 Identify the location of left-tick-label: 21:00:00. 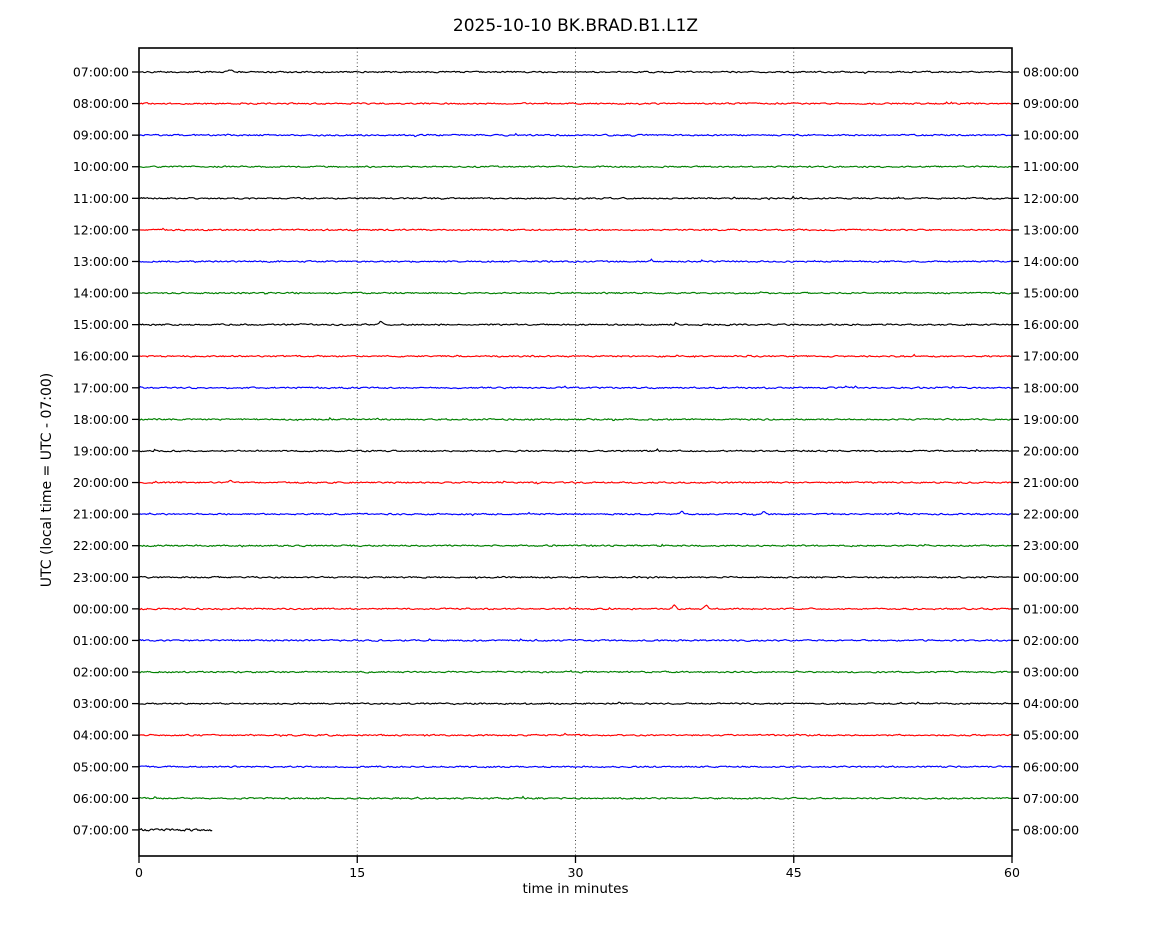
(101, 514).